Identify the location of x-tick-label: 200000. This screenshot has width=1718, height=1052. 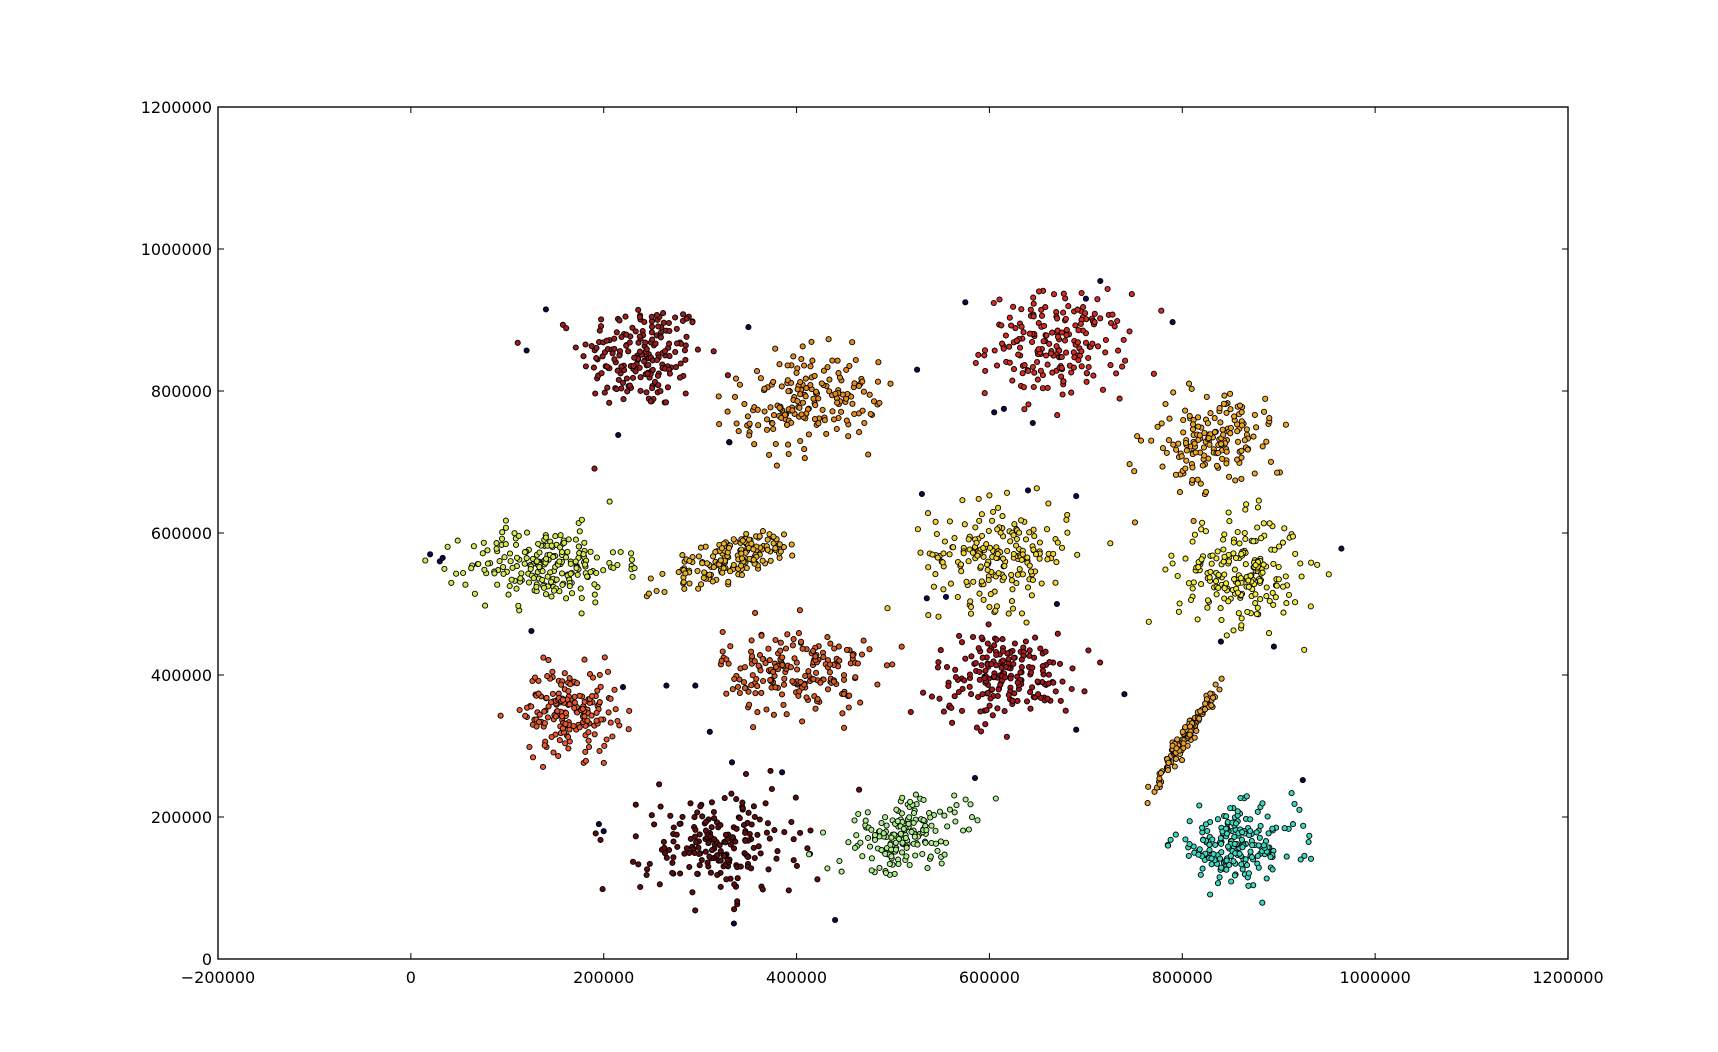
(603, 977).